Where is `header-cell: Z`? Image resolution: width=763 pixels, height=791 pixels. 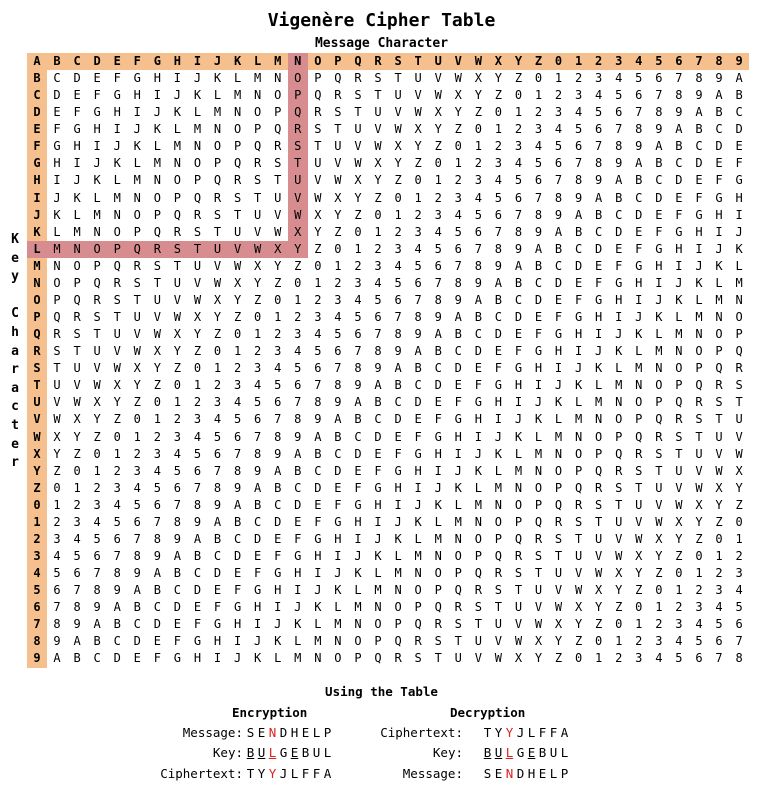
header-cell: Z is located at coordinates (538, 61).